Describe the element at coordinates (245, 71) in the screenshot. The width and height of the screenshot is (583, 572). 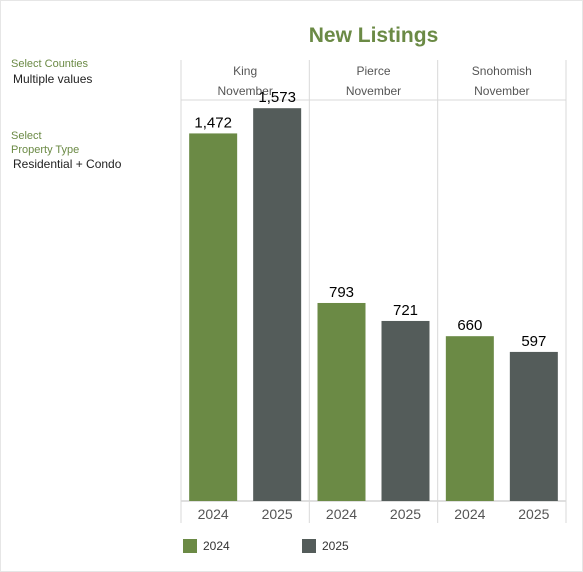
I see `county-header-king: King` at that location.